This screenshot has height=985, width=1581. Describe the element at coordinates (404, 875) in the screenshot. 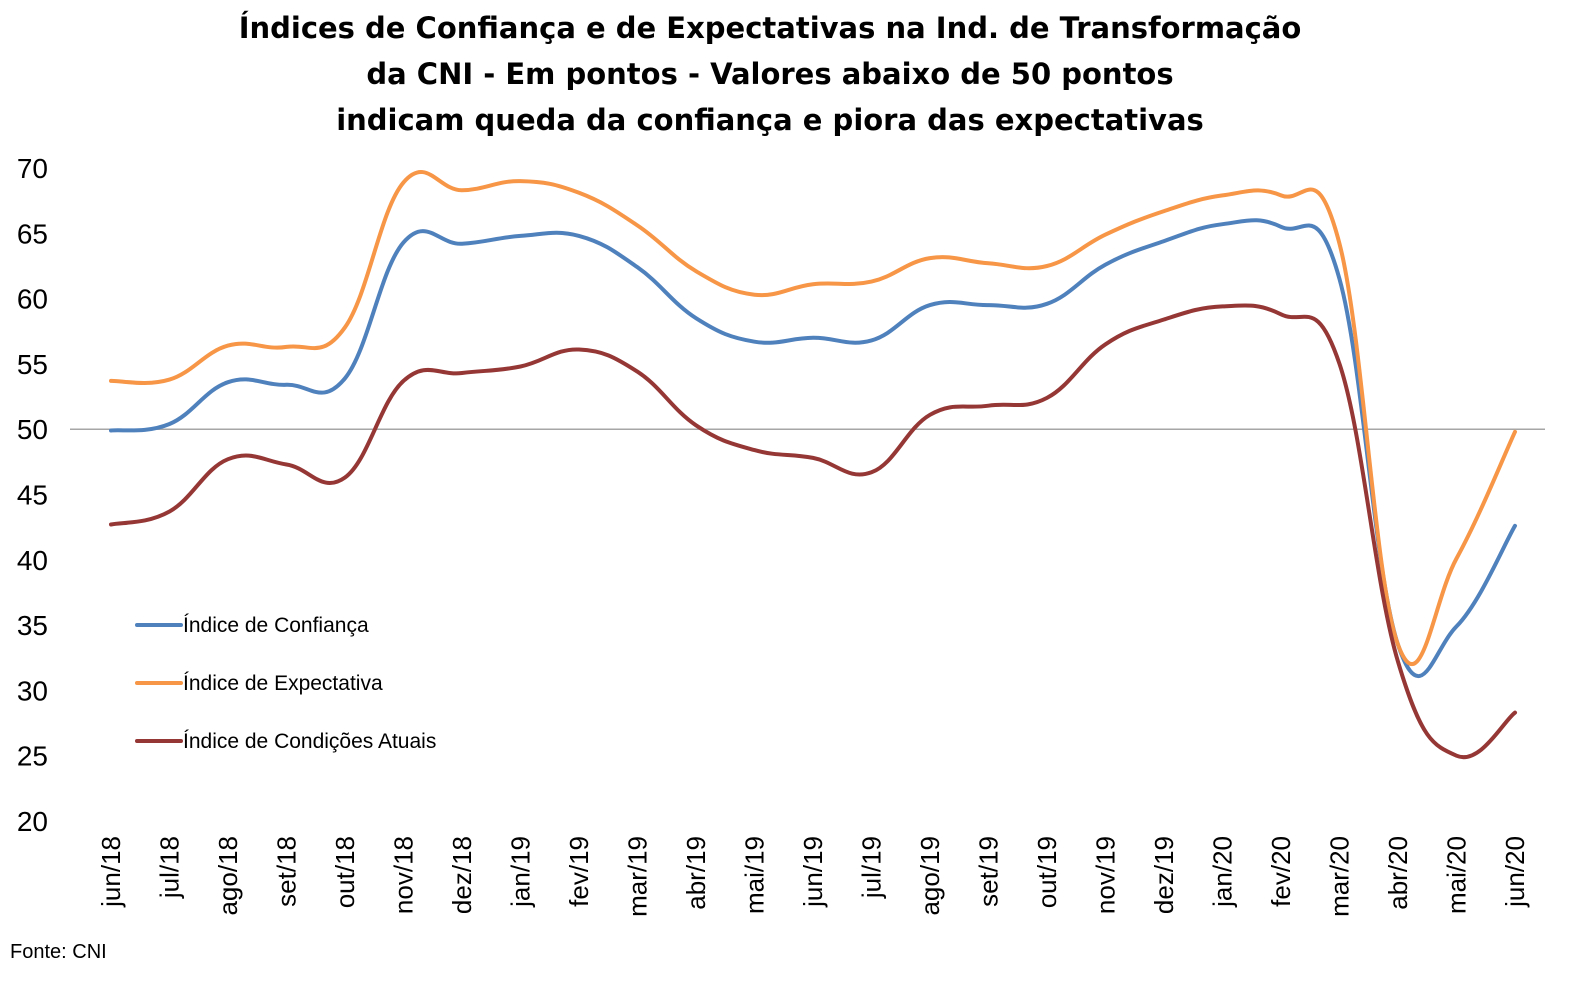

I see `x-tick-label: nov/18` at that location.